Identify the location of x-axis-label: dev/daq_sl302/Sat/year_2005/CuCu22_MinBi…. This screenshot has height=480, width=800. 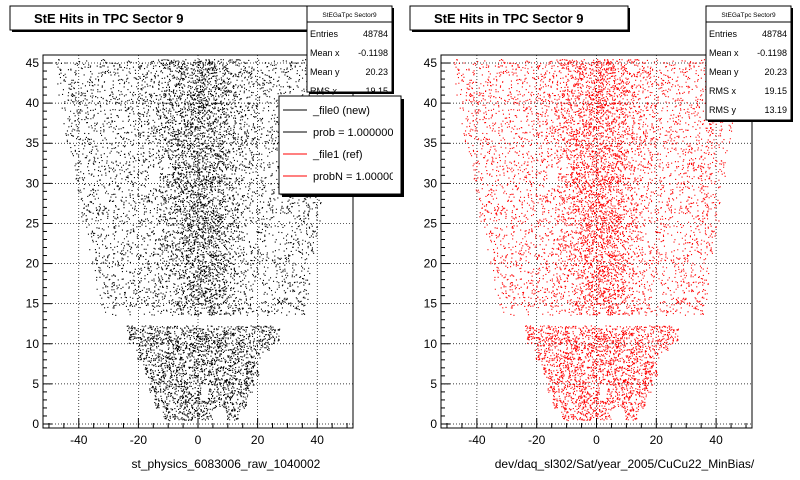
(625, 464).